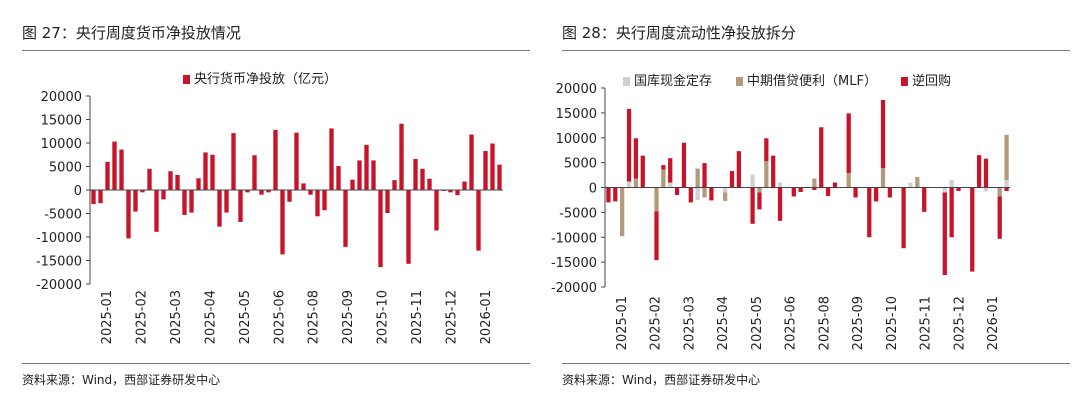  Describe the element at coordinates (276, 50) in the screenshot. I see `title-divider` at that location.